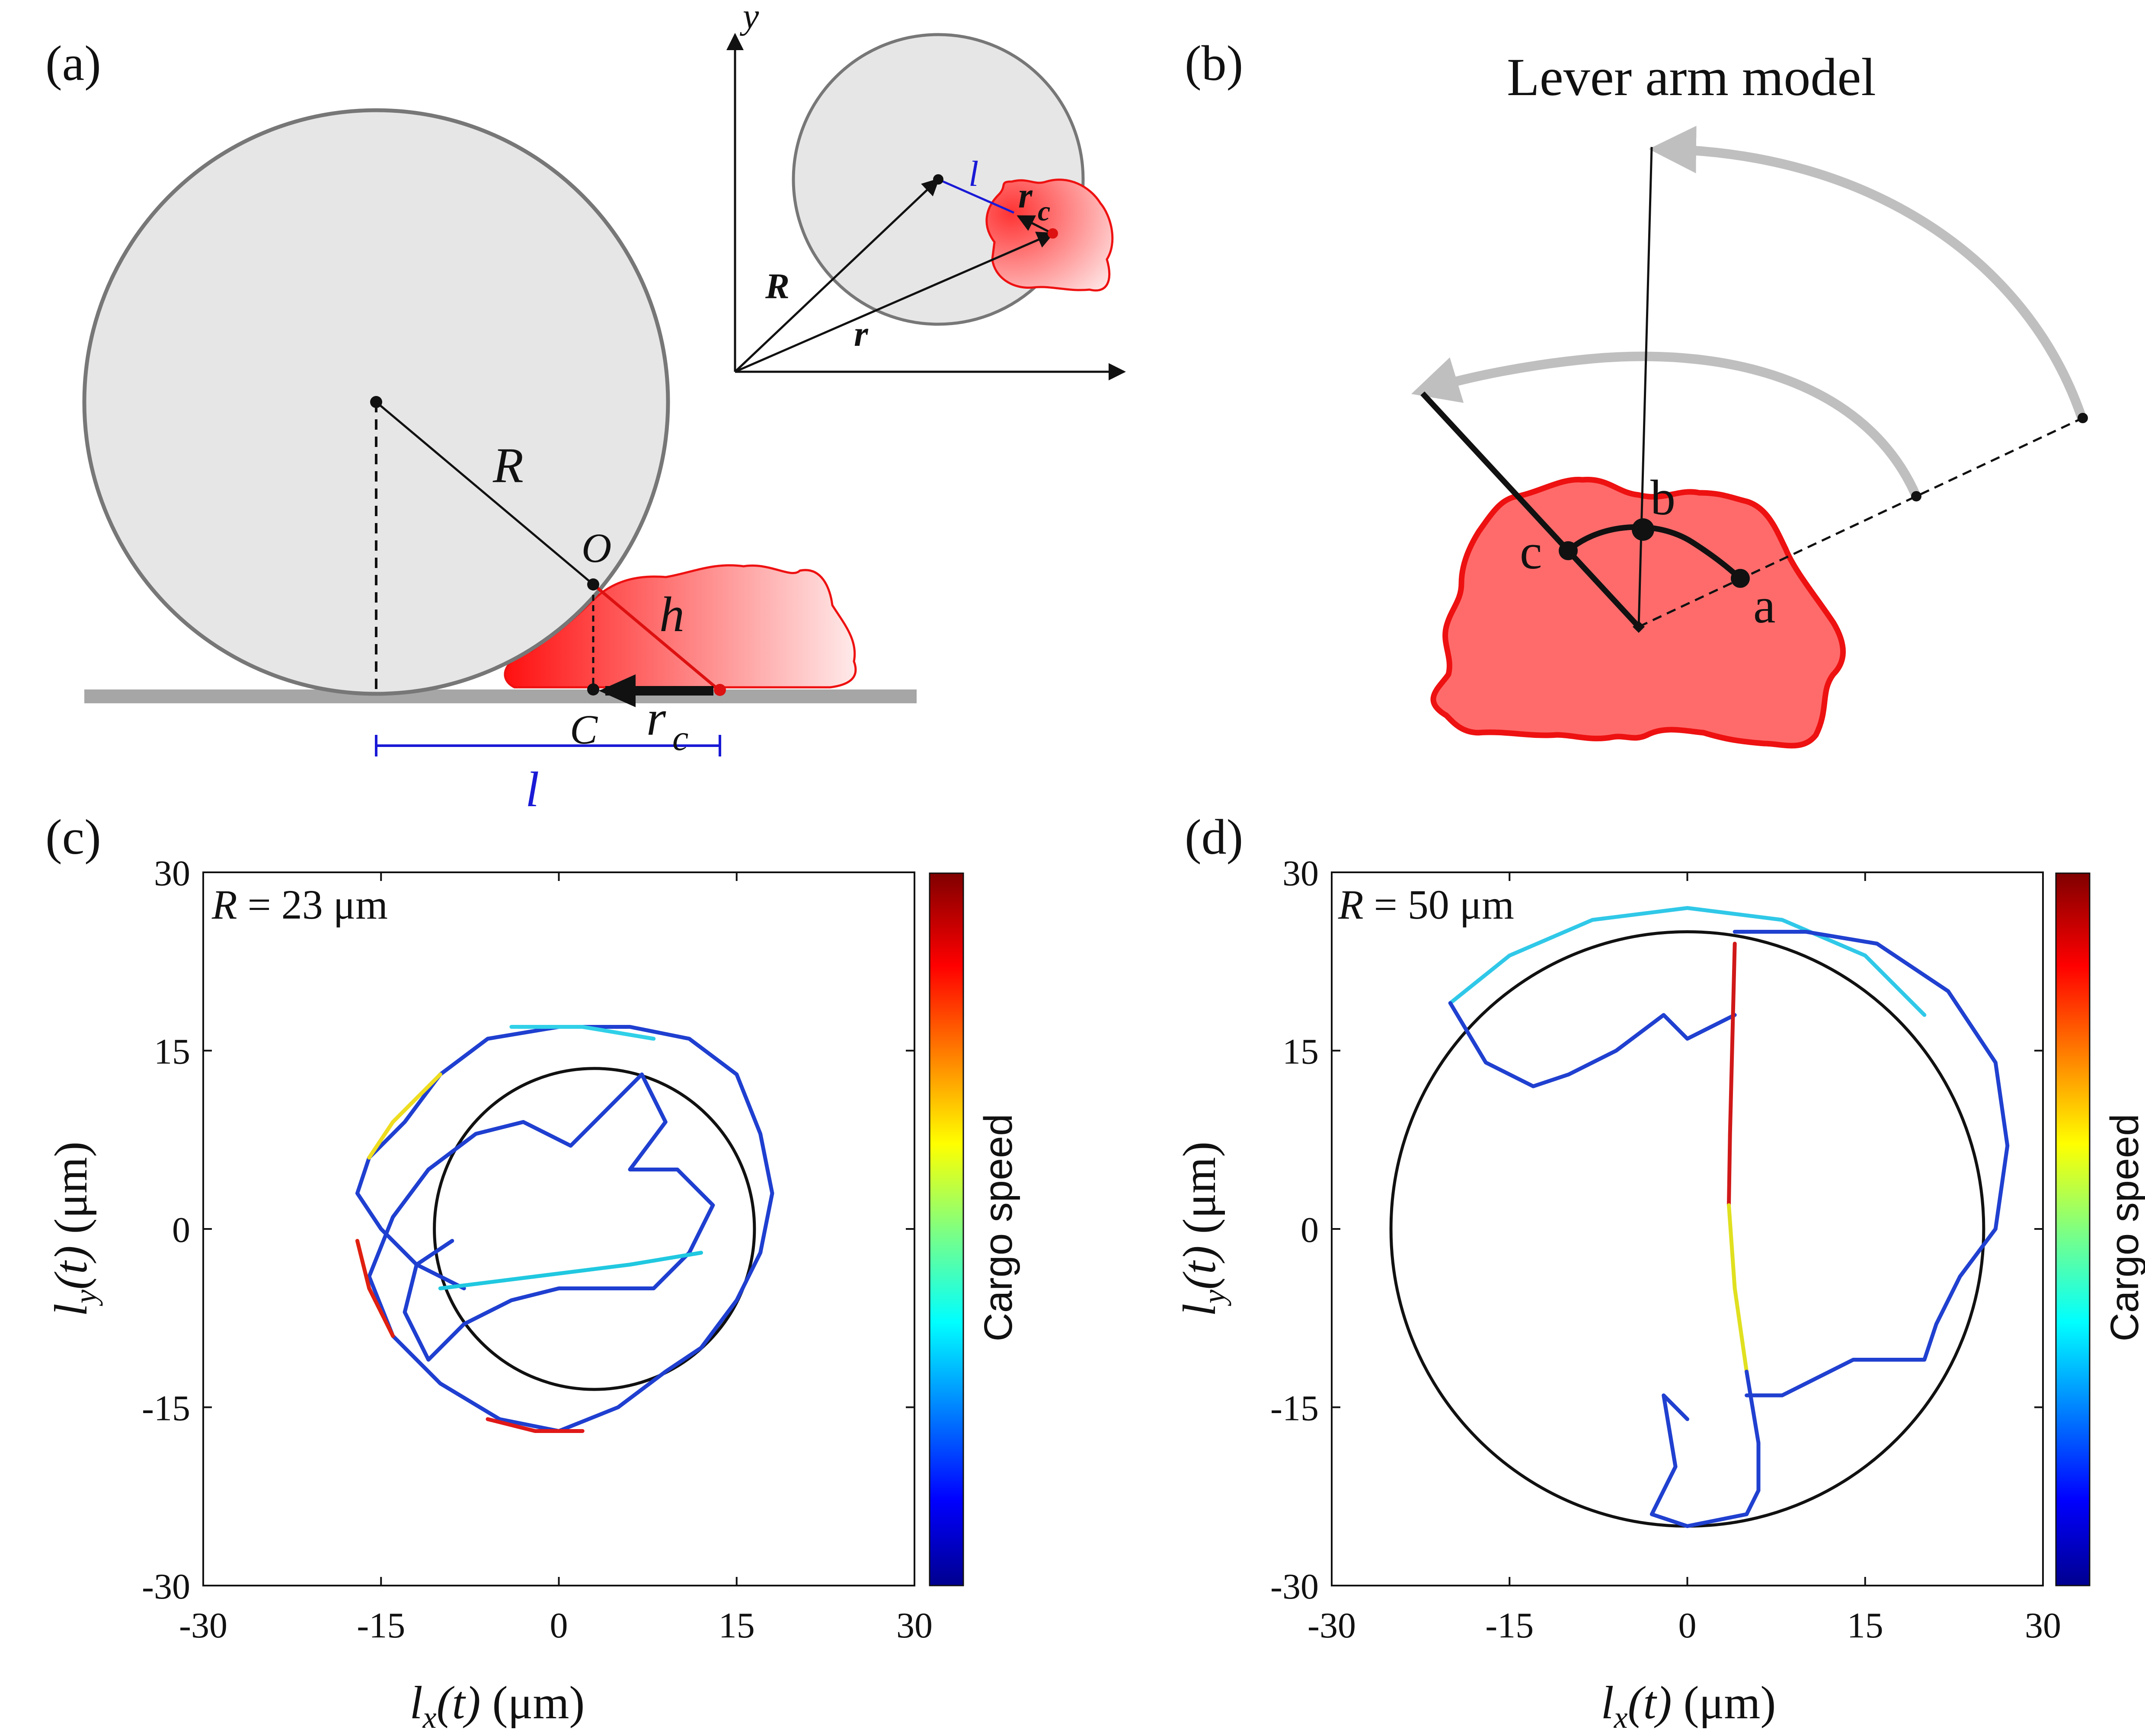 The image size is (2145, 1736). What do you see at coordinates (656, 637) in the screenshot?
I see `h-line` at bounding box center [656, 637].